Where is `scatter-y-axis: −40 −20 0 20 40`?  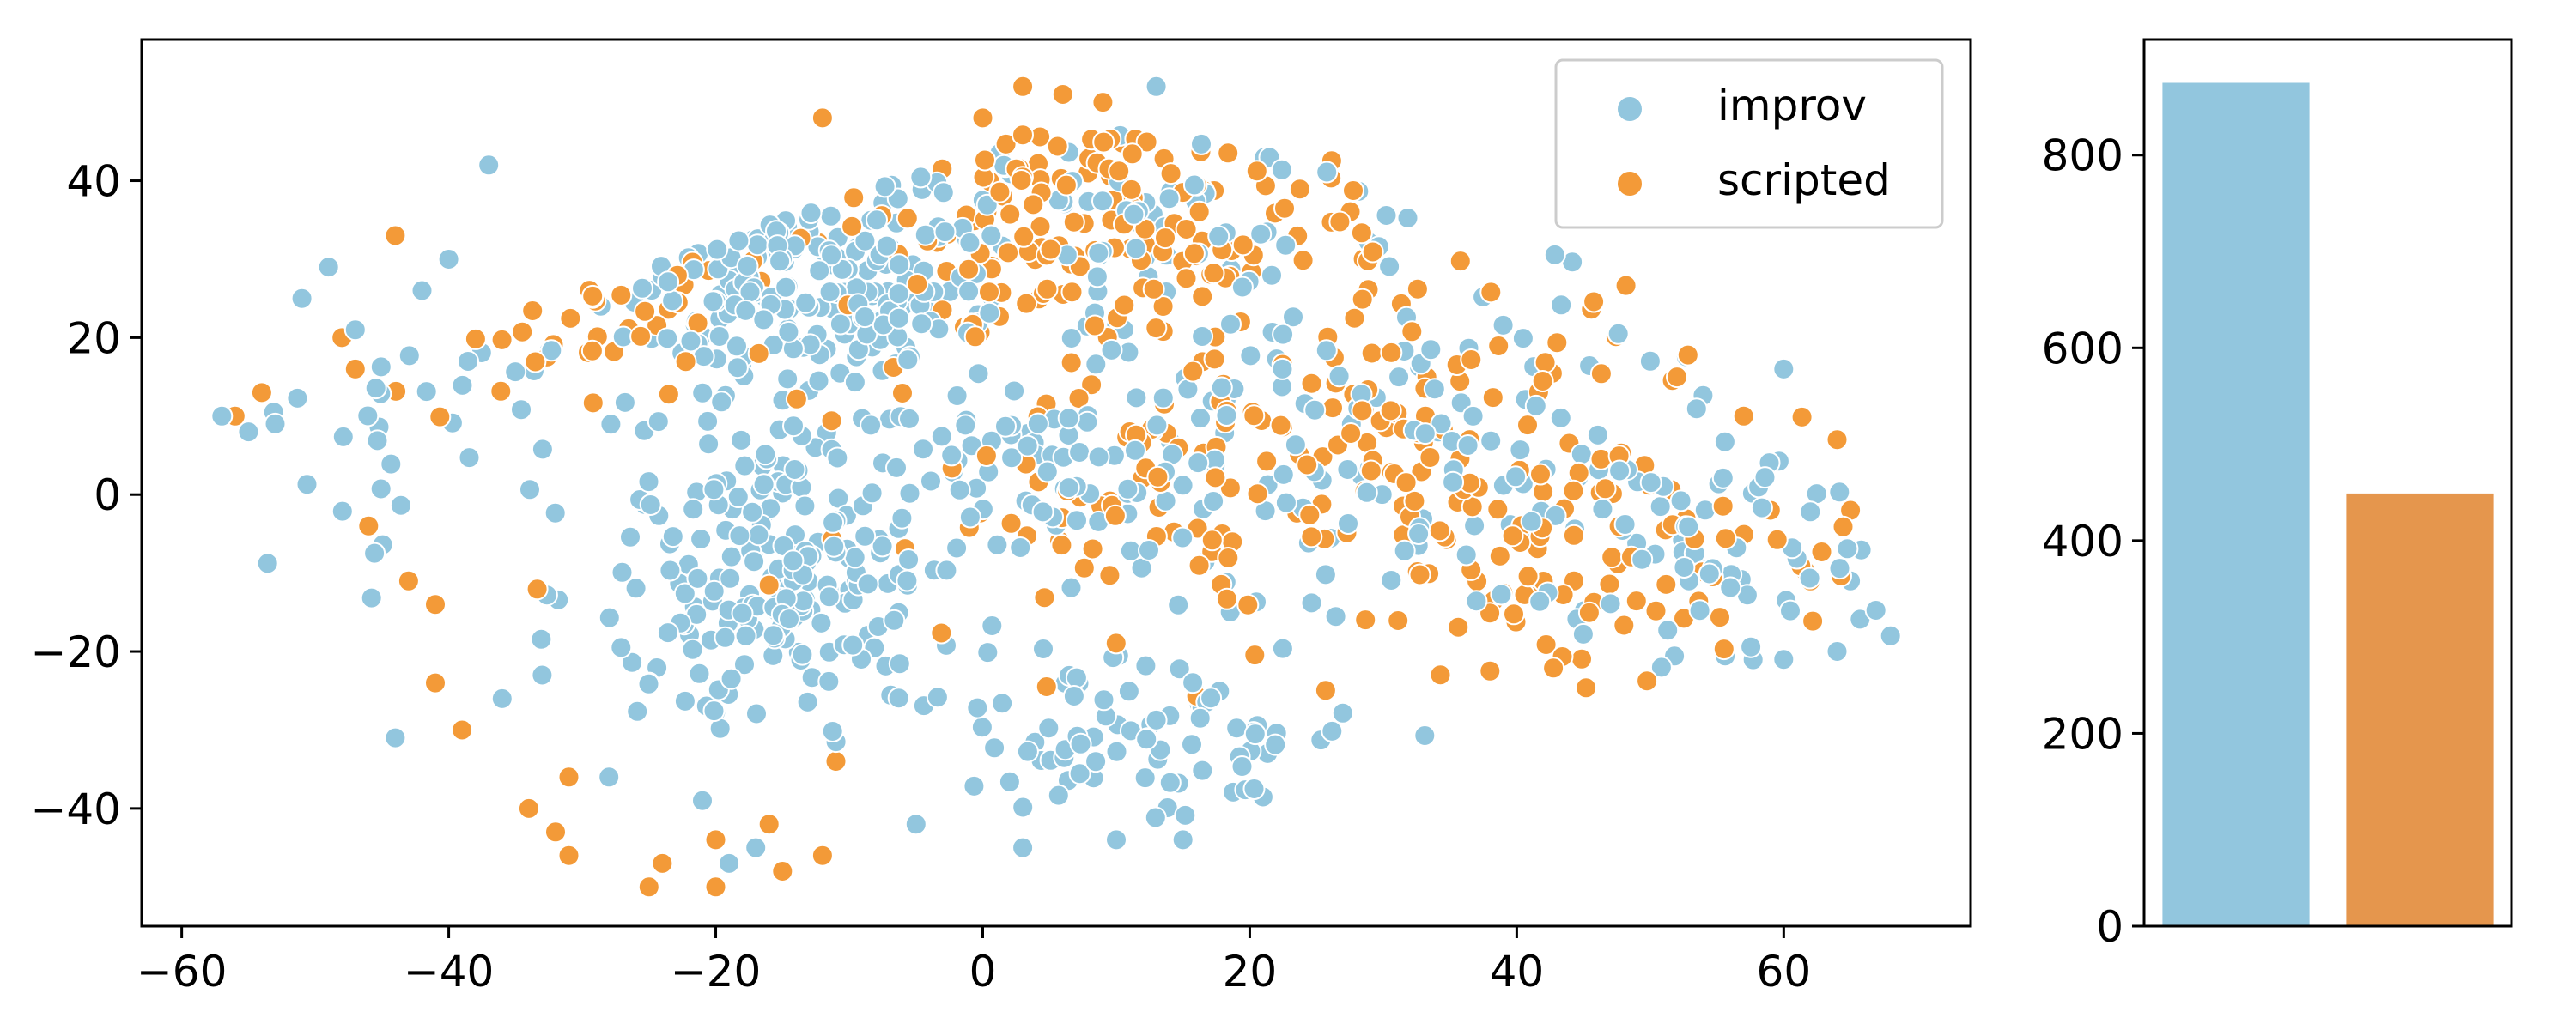 scatter-y-axis: −40 −20 0 20 40 is located at coordinates (86, 495).